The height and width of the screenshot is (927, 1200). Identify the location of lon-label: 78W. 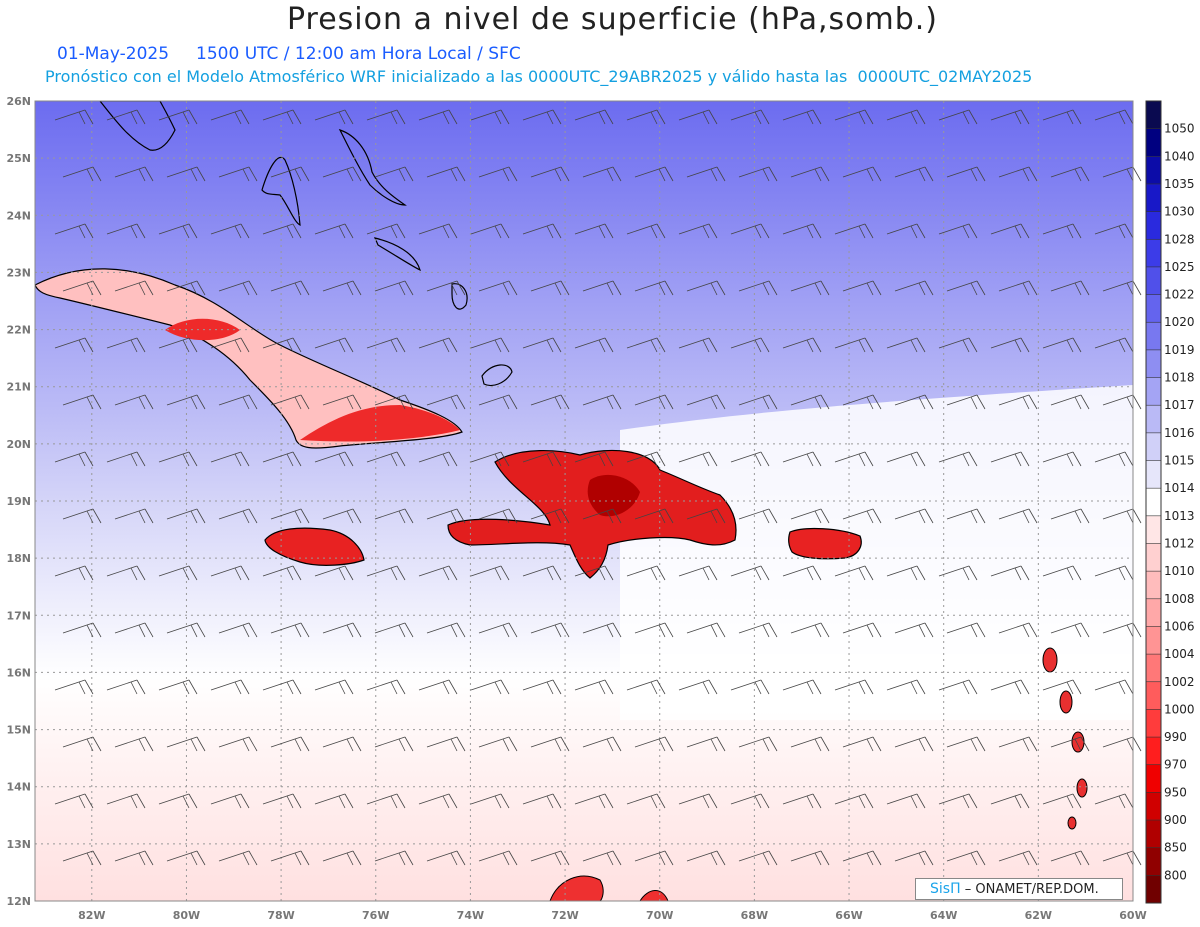
(280, 915).